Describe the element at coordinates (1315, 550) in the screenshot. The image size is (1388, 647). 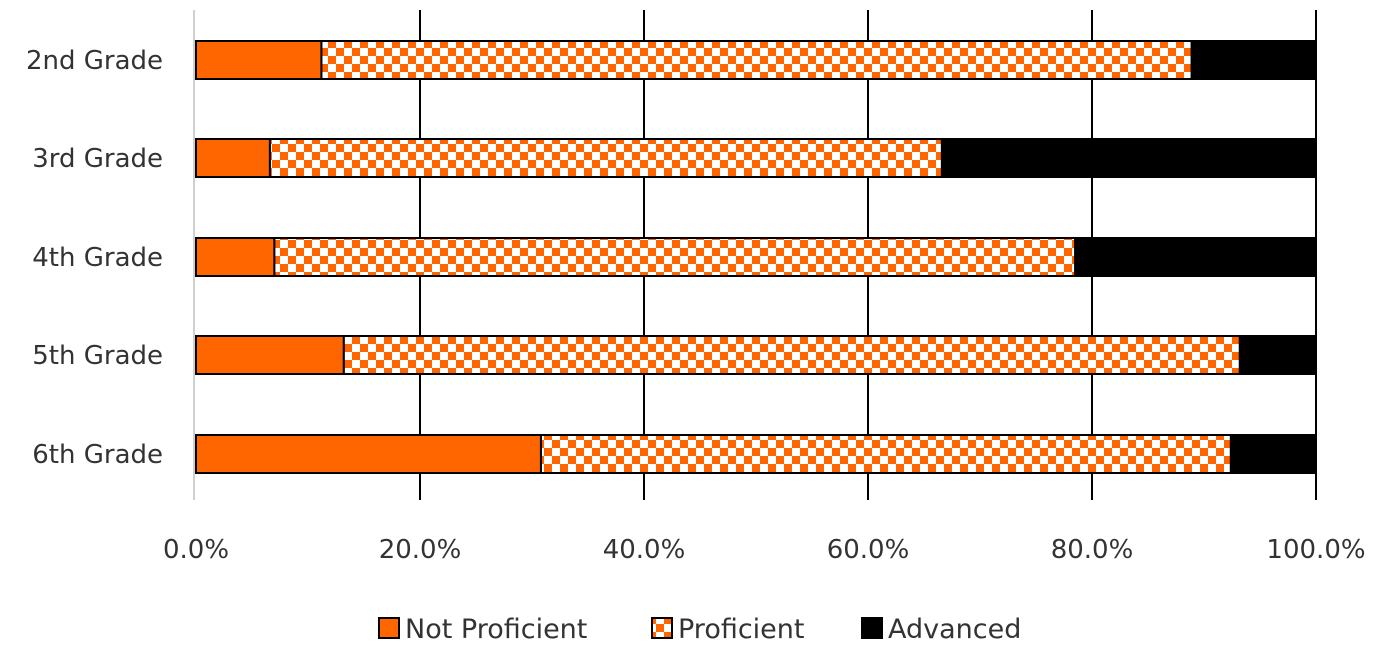
I see `x-tick-label: 100.0%` at that location.